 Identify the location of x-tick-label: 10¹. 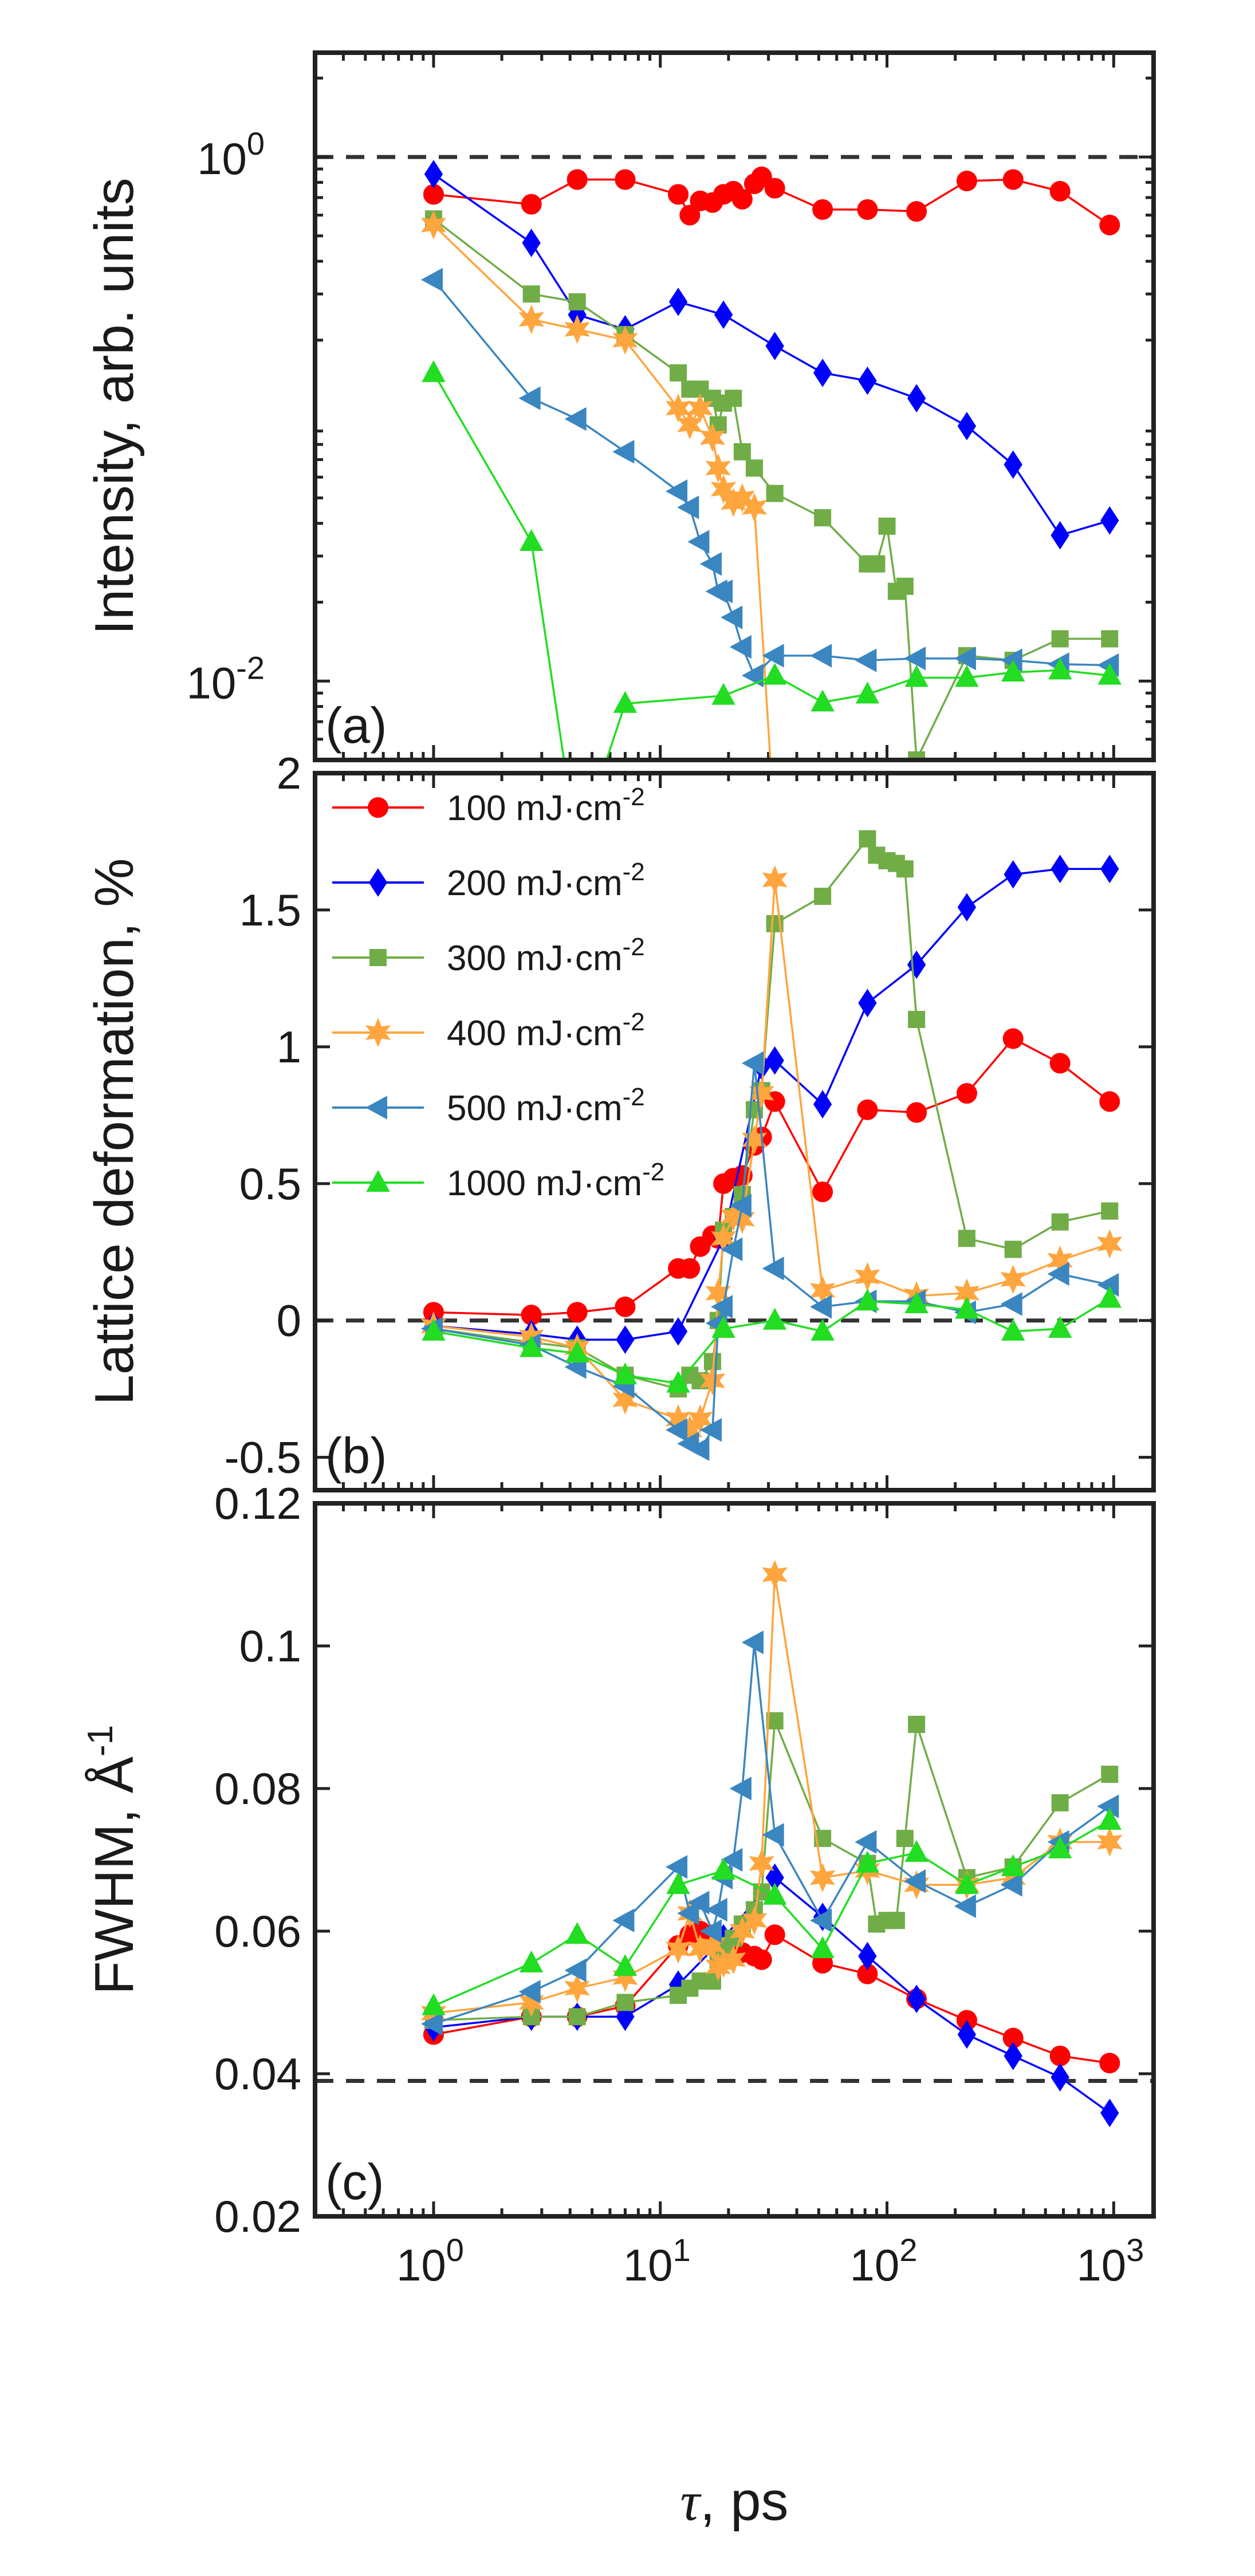
(657, 2261).